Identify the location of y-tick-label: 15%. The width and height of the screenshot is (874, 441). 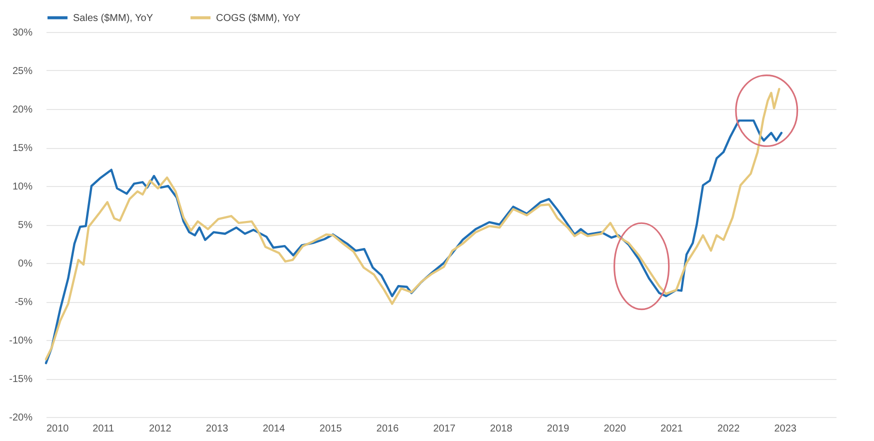
(22, 148).